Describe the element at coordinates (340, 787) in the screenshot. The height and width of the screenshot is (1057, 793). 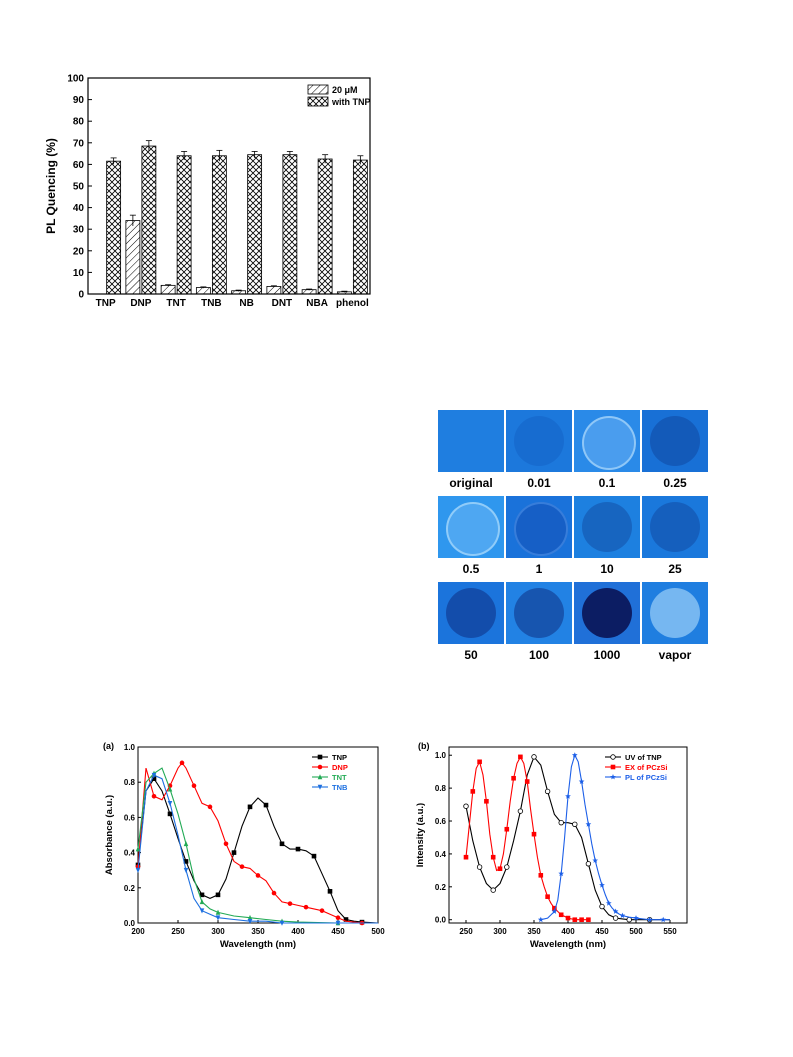
I see `legend-label: TNB` at that location.